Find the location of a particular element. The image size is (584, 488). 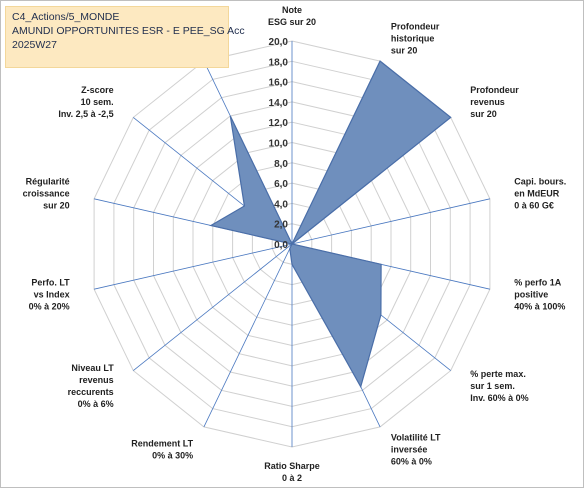

axis-label-6: Volatilité LT inversée 60% à 0% is located at coordinates (416, 449).